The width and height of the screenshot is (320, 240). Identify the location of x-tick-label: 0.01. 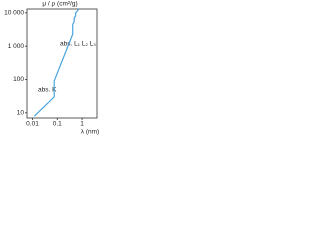
(32, 124).